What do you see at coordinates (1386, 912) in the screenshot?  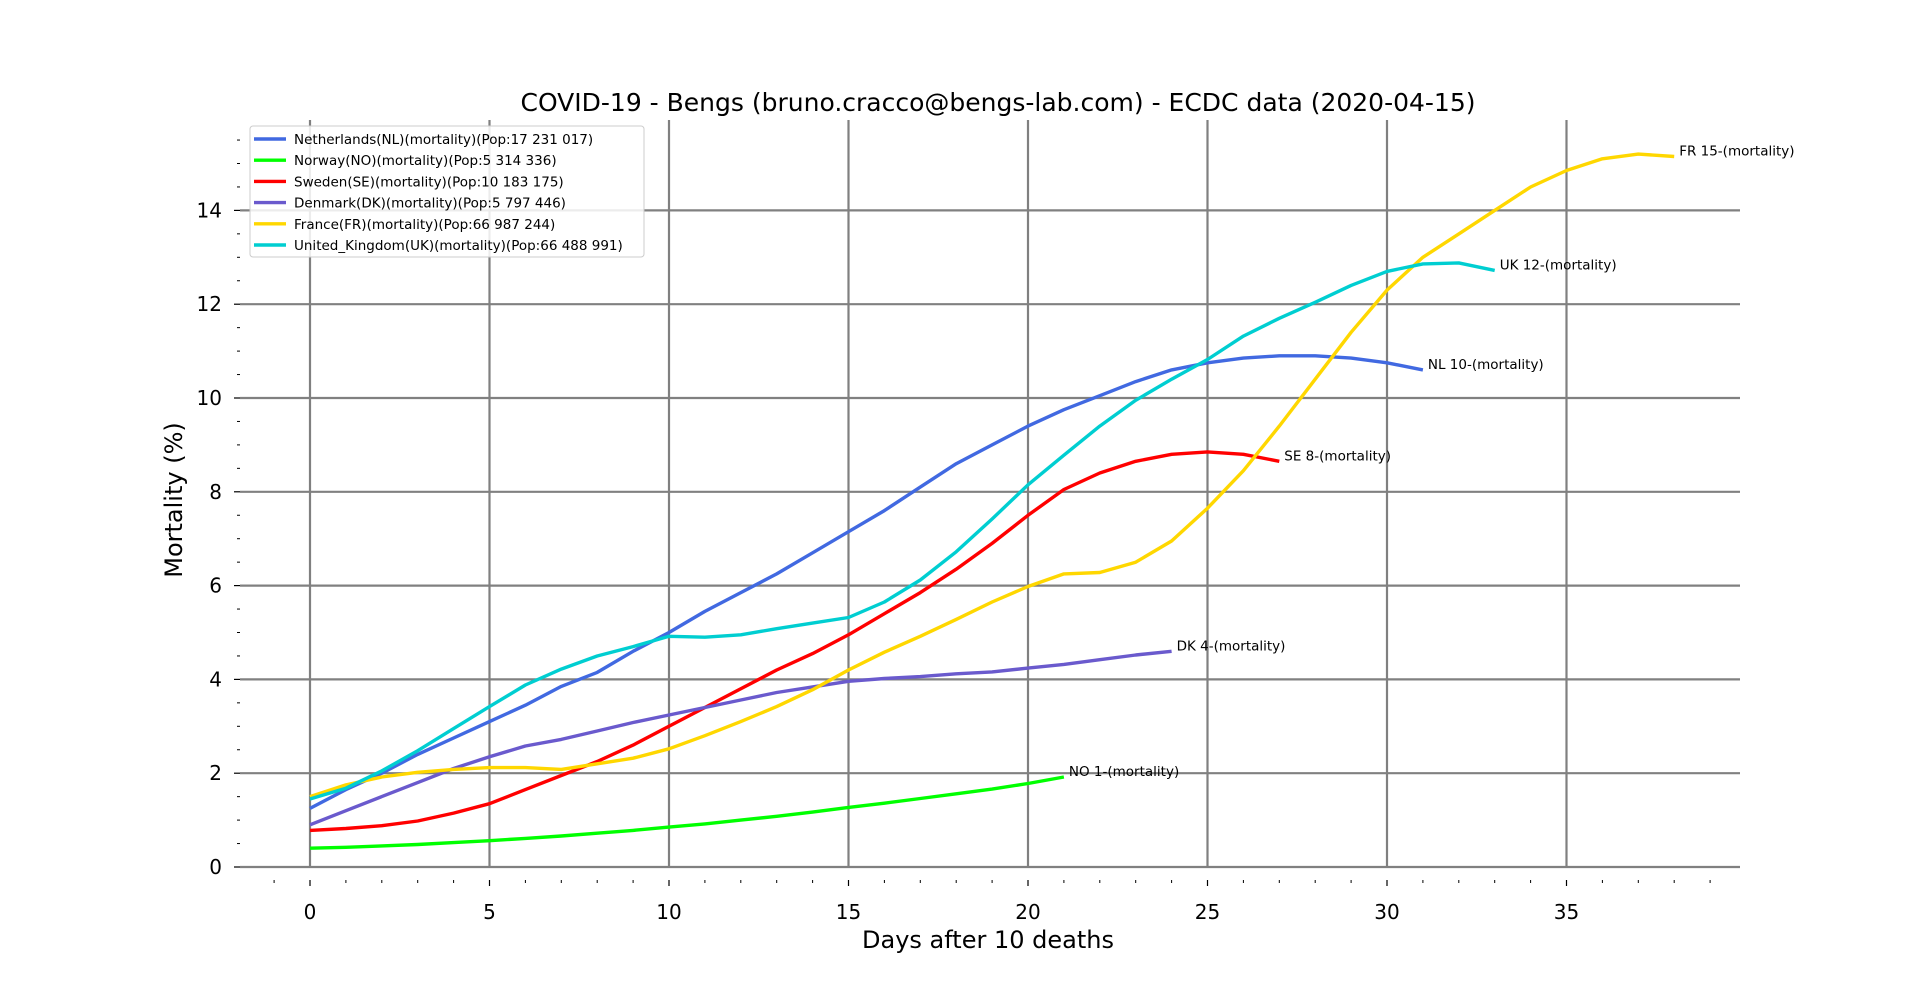 I see `x-tick-label: 30` at bounding box center [1386, 912].